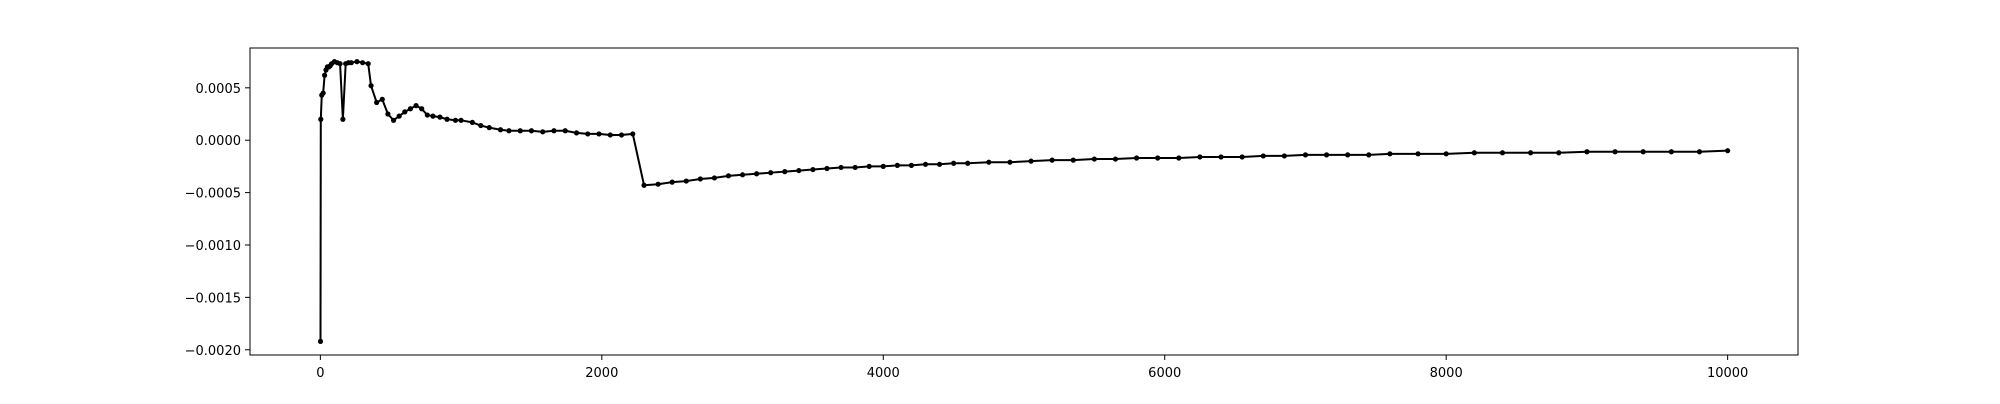 The width and height of the screenshot is (2000, 404). I want to click on x-tick-label: 6000, so click(1164, 373).